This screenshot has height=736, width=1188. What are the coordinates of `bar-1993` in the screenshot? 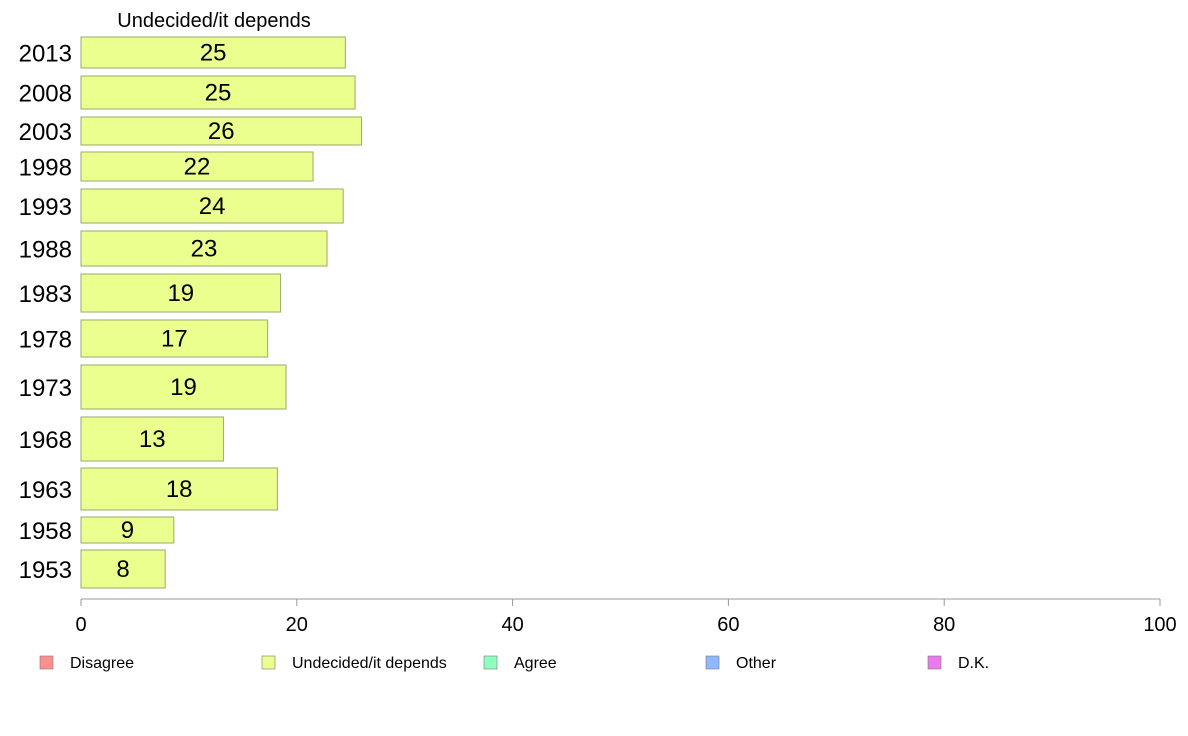 It's located at (212, 206).